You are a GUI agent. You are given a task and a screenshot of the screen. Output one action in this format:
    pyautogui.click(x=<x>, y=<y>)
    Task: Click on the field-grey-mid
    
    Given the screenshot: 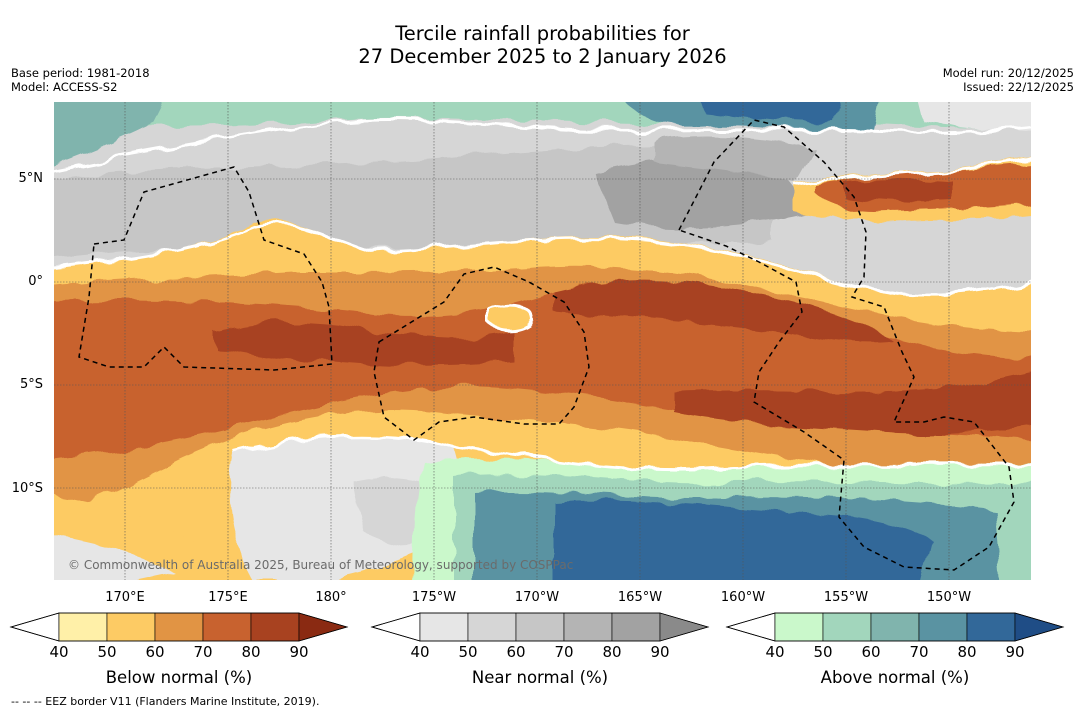 What is the action you would take?
    pyautogui.click(x=734, y=159)
    